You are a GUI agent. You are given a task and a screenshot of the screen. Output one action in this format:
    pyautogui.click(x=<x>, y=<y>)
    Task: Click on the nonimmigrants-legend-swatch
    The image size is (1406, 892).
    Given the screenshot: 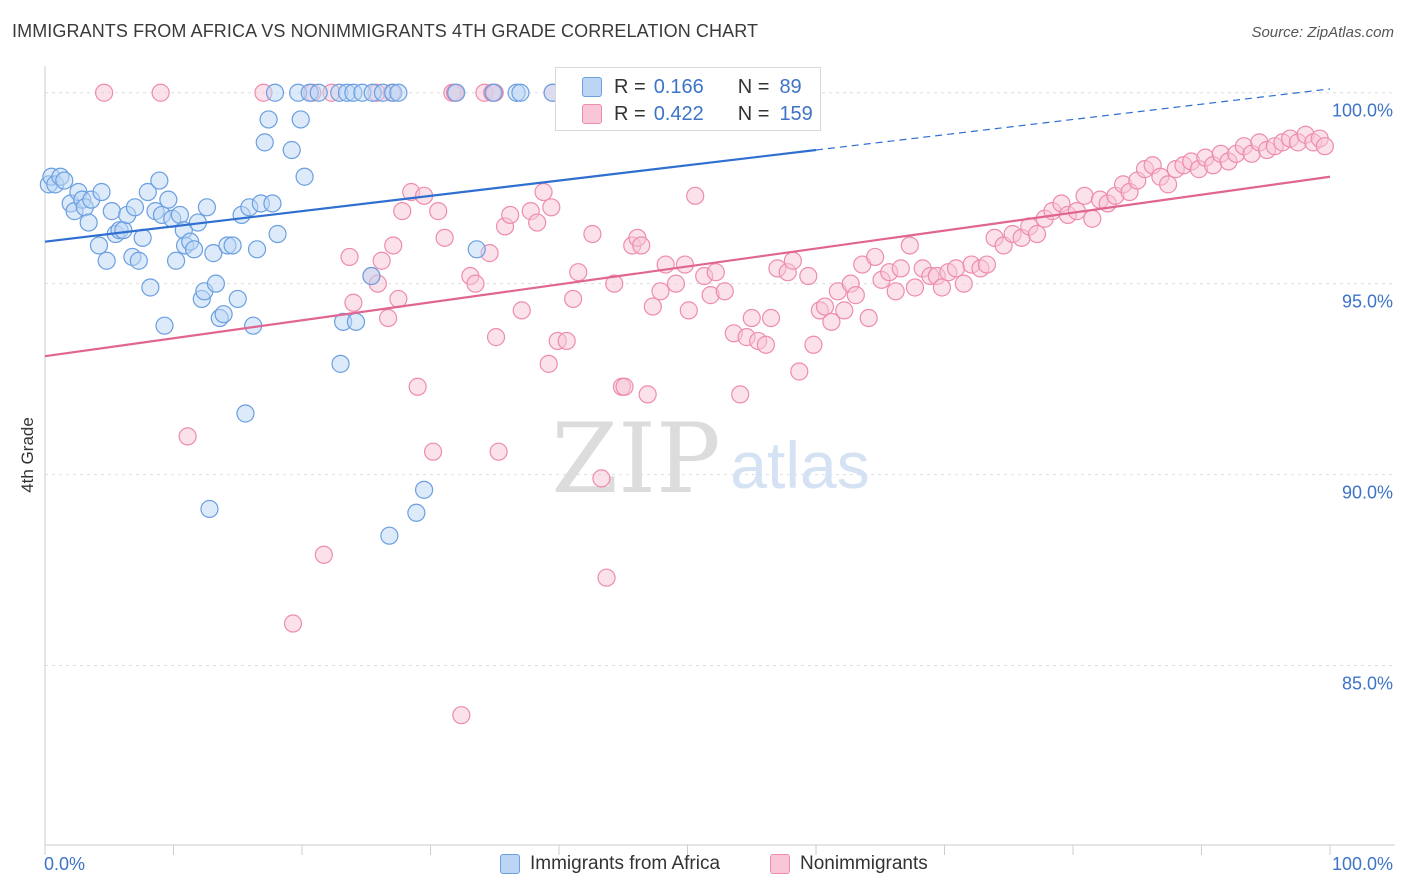 What is the action you would take?
    pyautogui.click(x=780, y=864)
    